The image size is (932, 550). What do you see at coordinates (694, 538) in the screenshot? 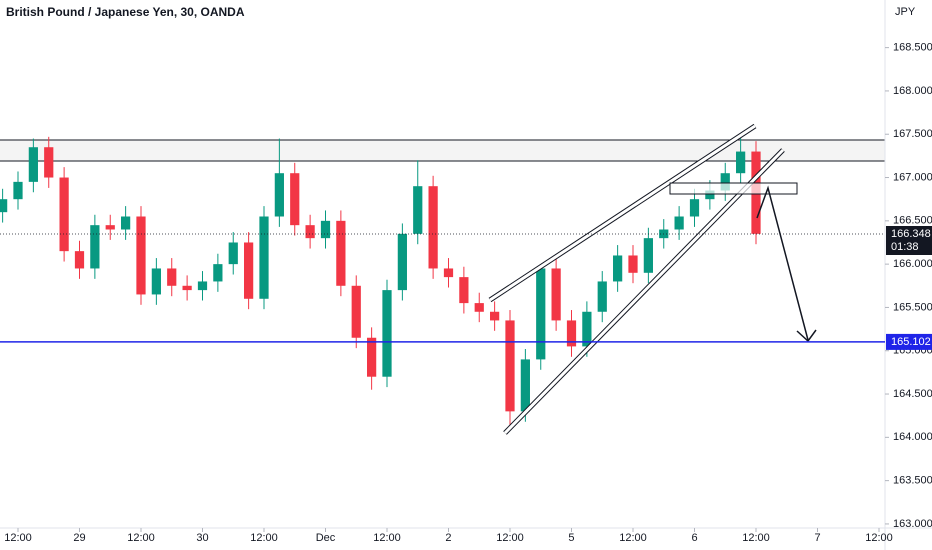
I see `x-tick-label: 6` at bounding box center [694, 538].